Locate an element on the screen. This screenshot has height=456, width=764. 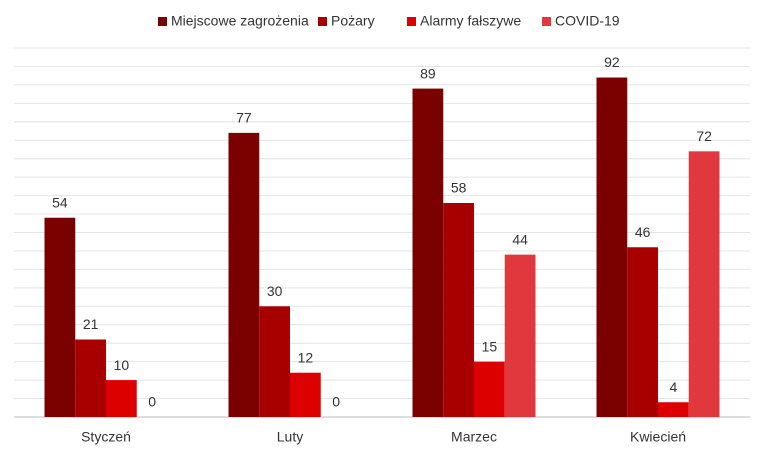
legend-label: COVID-19 is located at coordinates (587, 21).